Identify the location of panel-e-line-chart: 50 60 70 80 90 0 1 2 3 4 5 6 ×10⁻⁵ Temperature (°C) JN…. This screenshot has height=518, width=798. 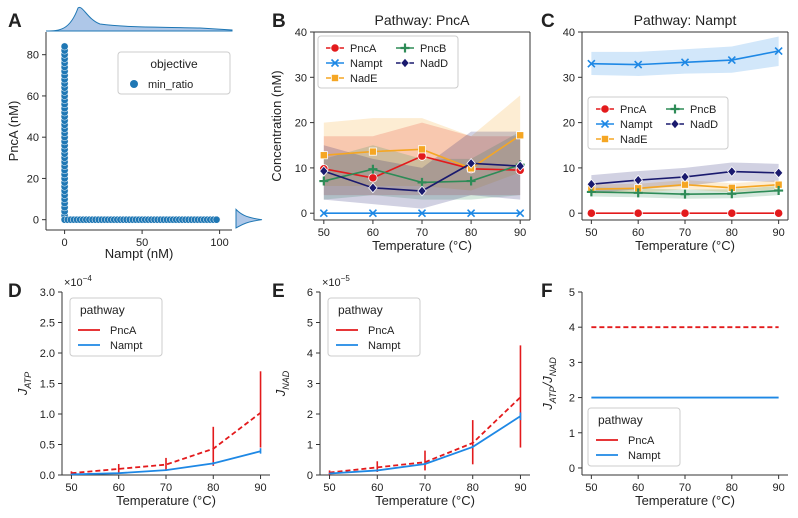
(401, 391).